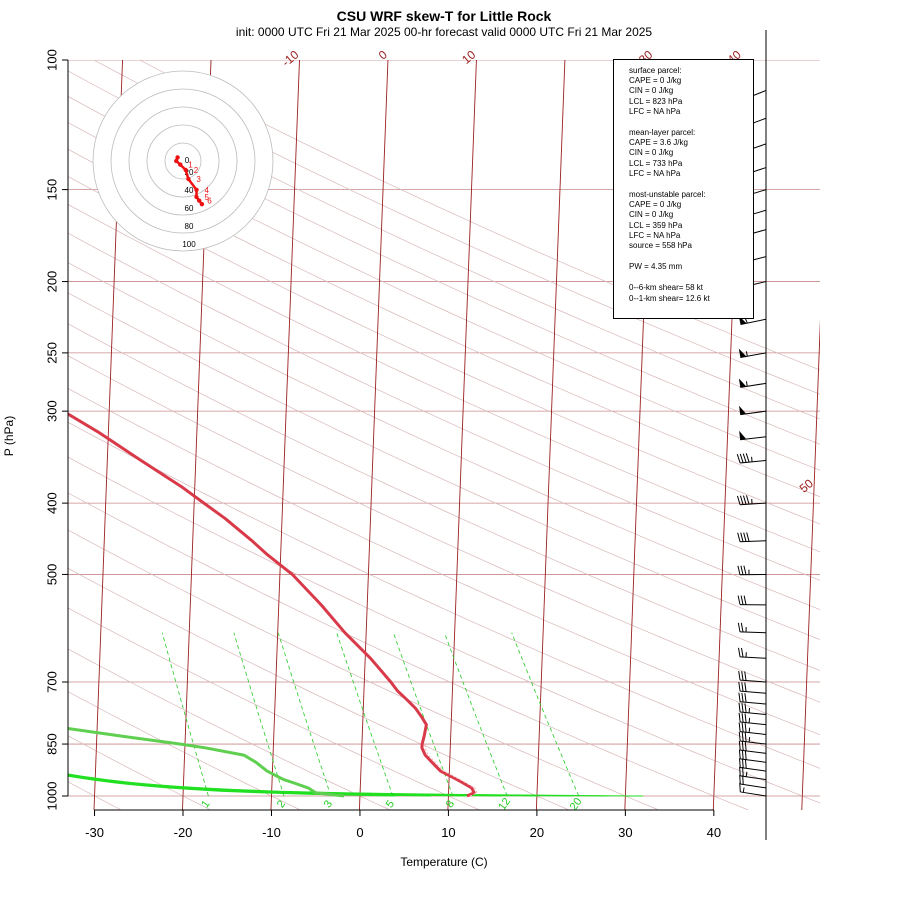 The width and height of the screenshot is (900, 900). I want to click on dewpoint-profile, so click(206, 762).